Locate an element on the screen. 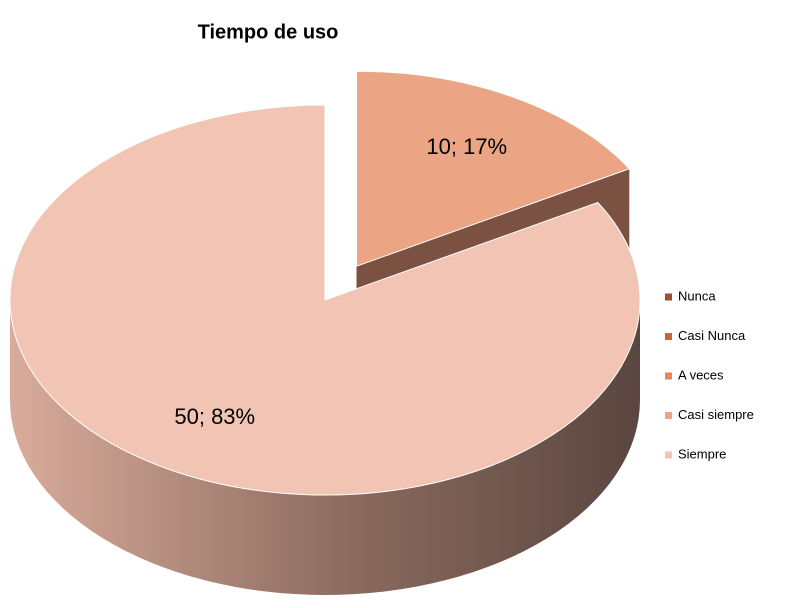  legend-label: A veces is located at coordinates (701, 374).